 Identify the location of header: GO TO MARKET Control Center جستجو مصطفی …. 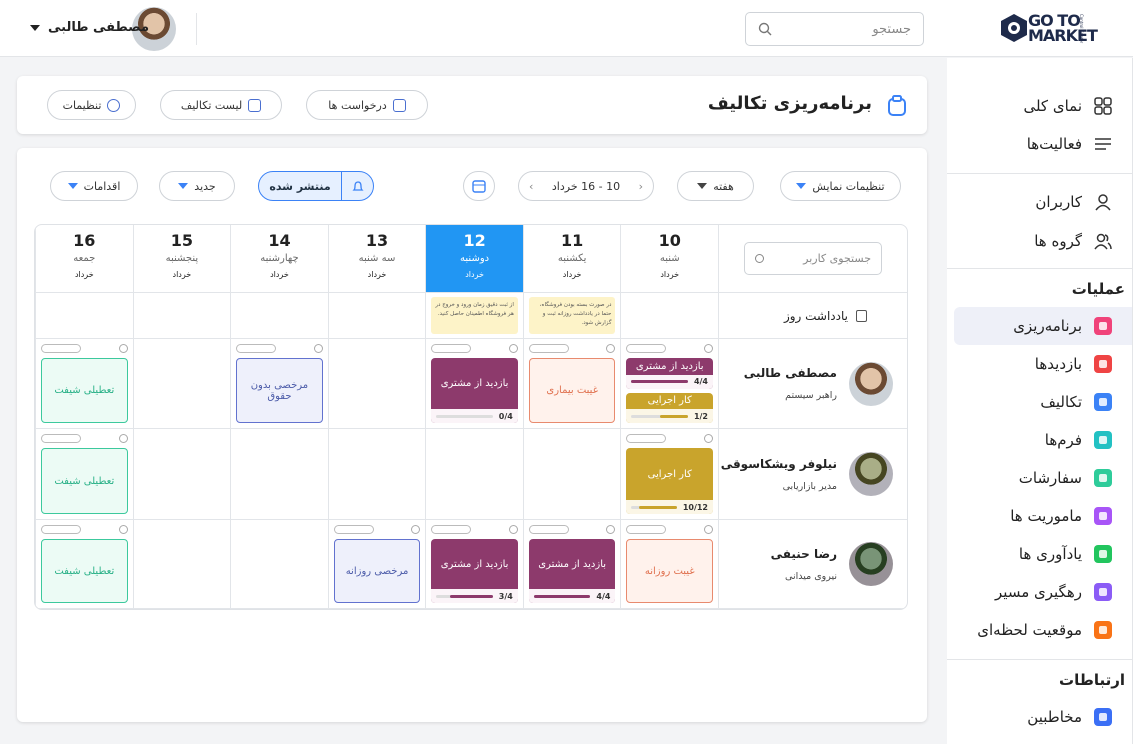
(566, 28).